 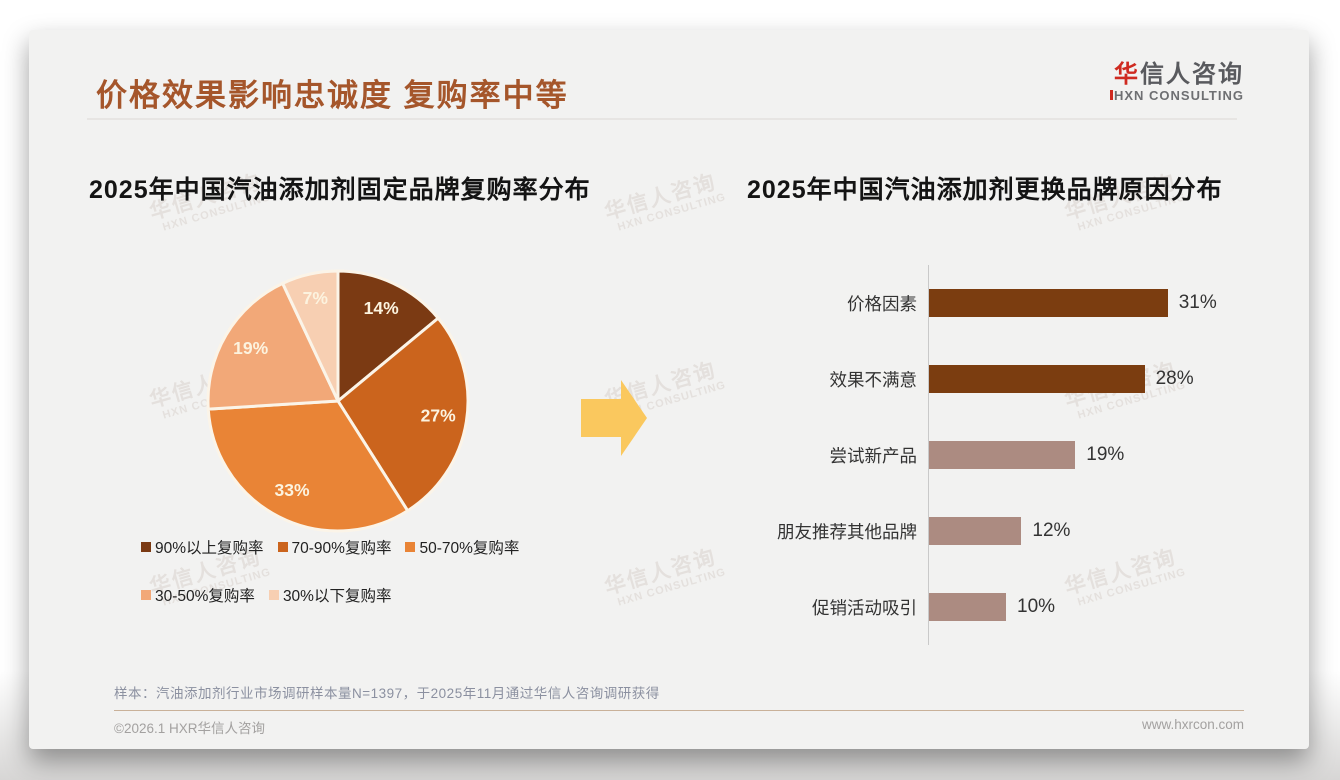 I want to click on legend-row: 30-50%复购率 30%以下复购率, so click(x=356, y=595).